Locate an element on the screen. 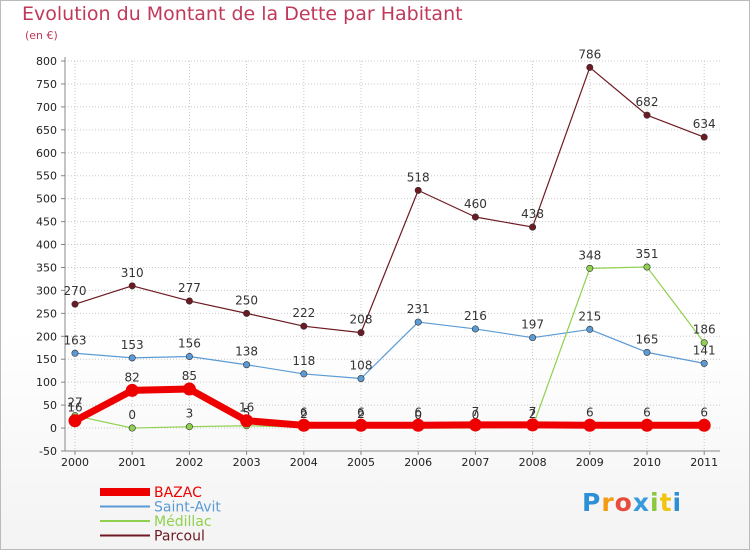 This screenshot has width=750, height=550. legend-label-parcoul: Parcoul is located at coordinates (179, 537).